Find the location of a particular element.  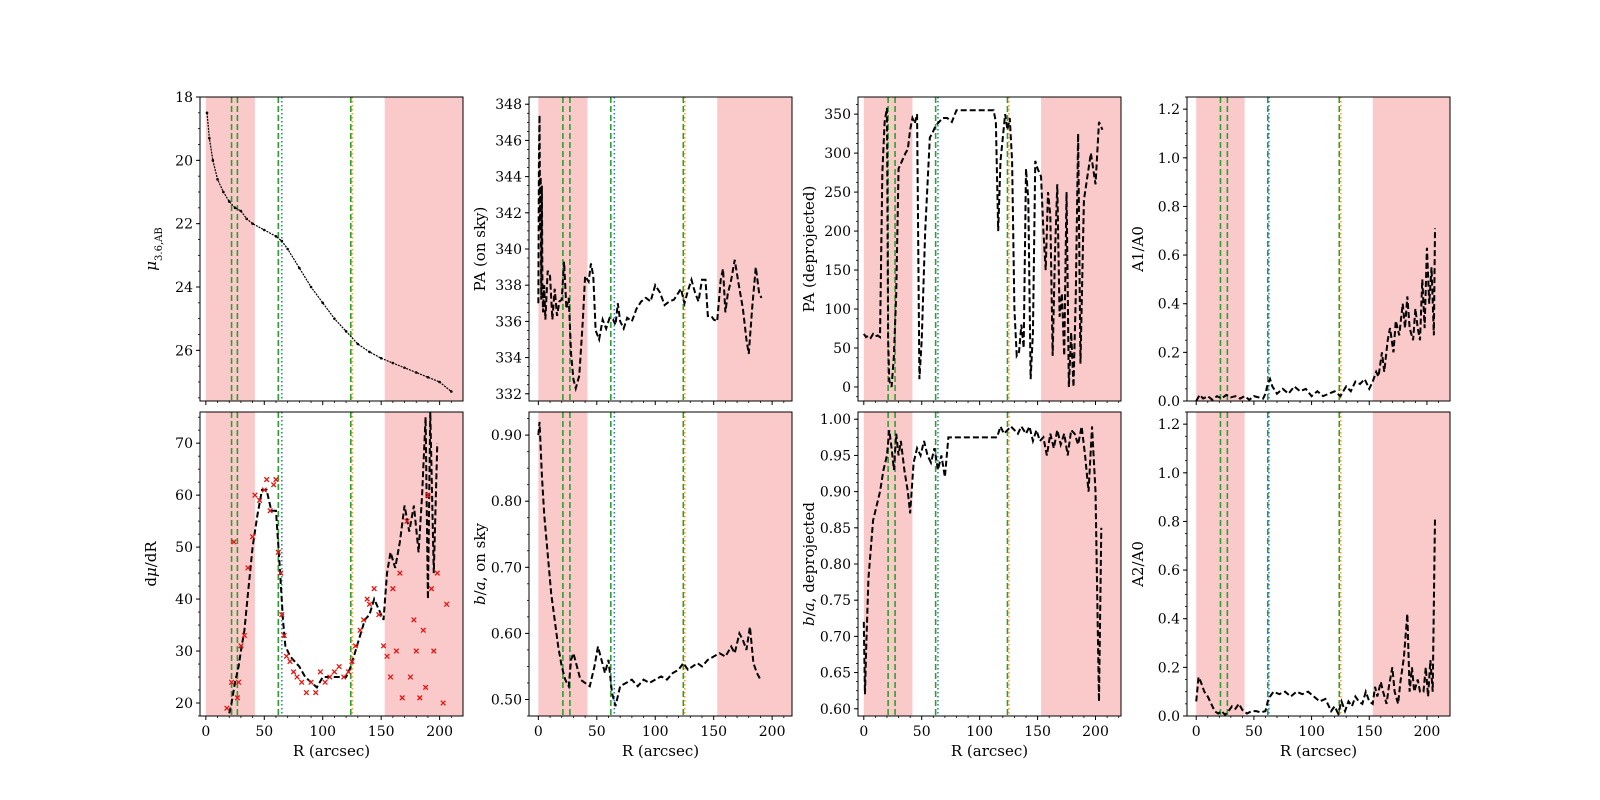

y-tick-label: 338 is located at coordinates (508, 286).